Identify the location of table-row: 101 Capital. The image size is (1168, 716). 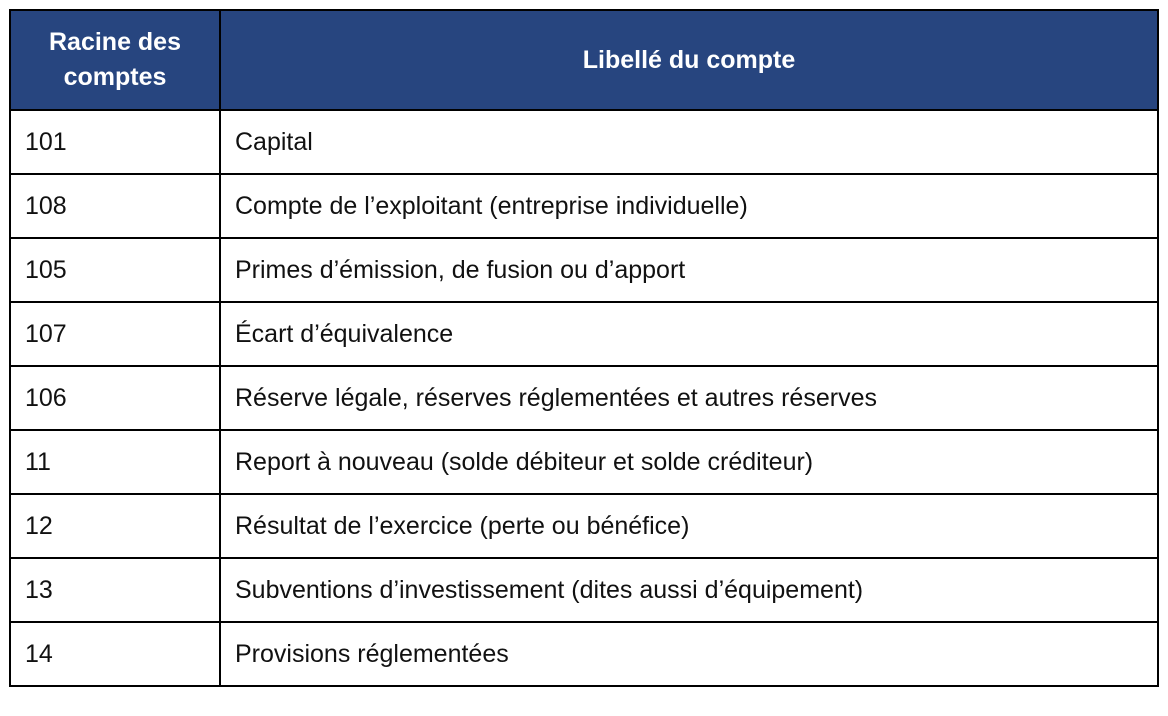
(584, 142).